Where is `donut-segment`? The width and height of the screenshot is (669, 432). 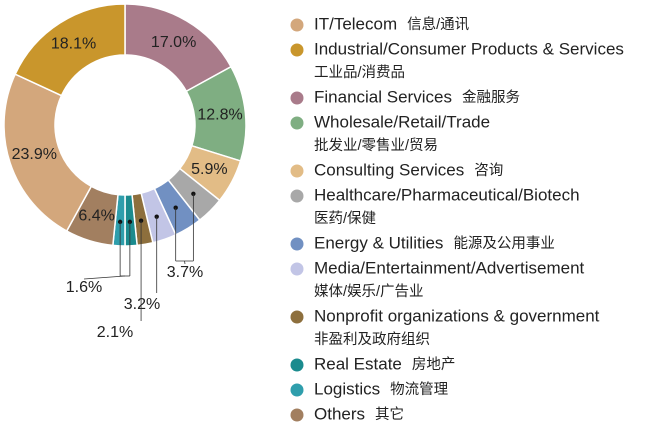
donut-segment is located at coordinates (70, 50).